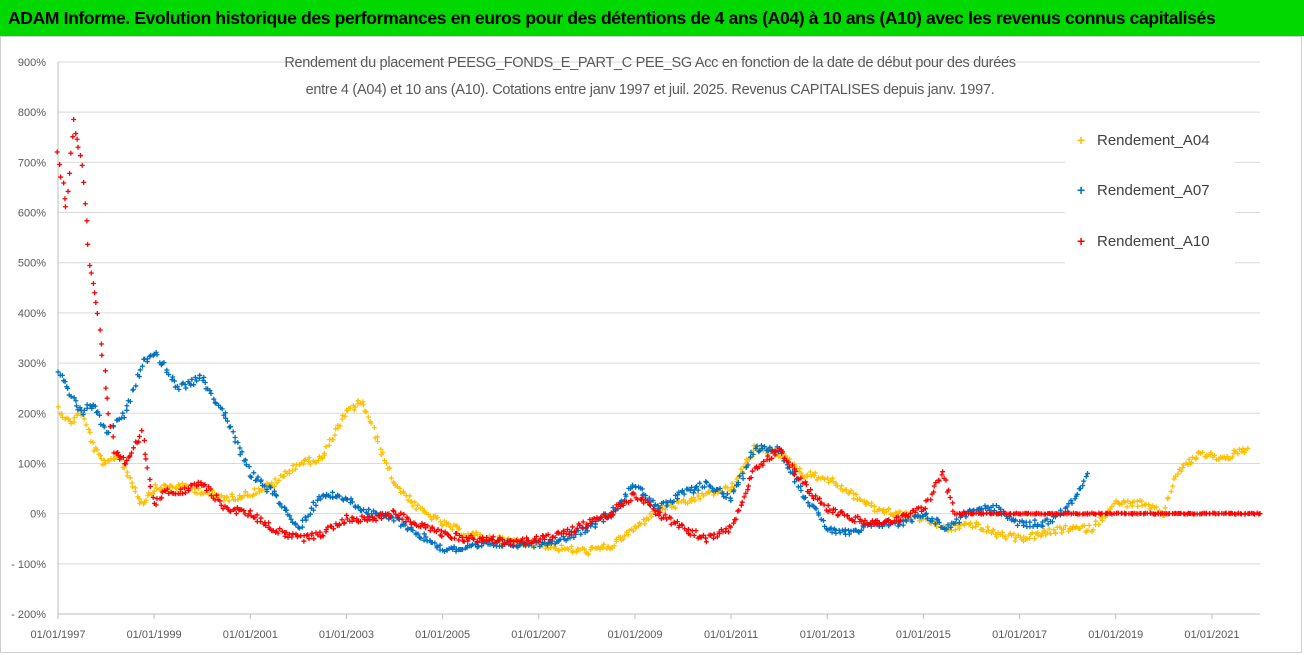 Image resolution: width=1304 pixels, height=655 pixels. Describe the element at coordinates (1153, 241) in the screenshot. I see `legend-label-a10: Rendement_A10` at that location.